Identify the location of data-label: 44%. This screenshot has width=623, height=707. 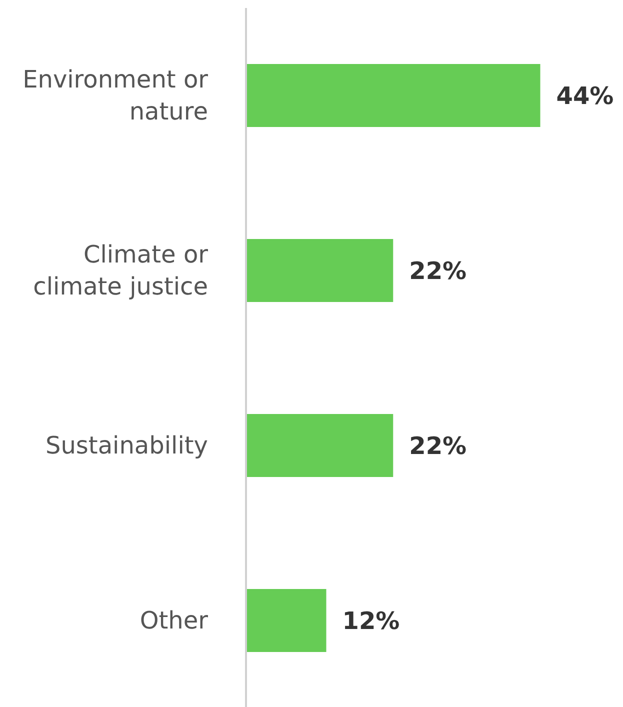
(585, 96).